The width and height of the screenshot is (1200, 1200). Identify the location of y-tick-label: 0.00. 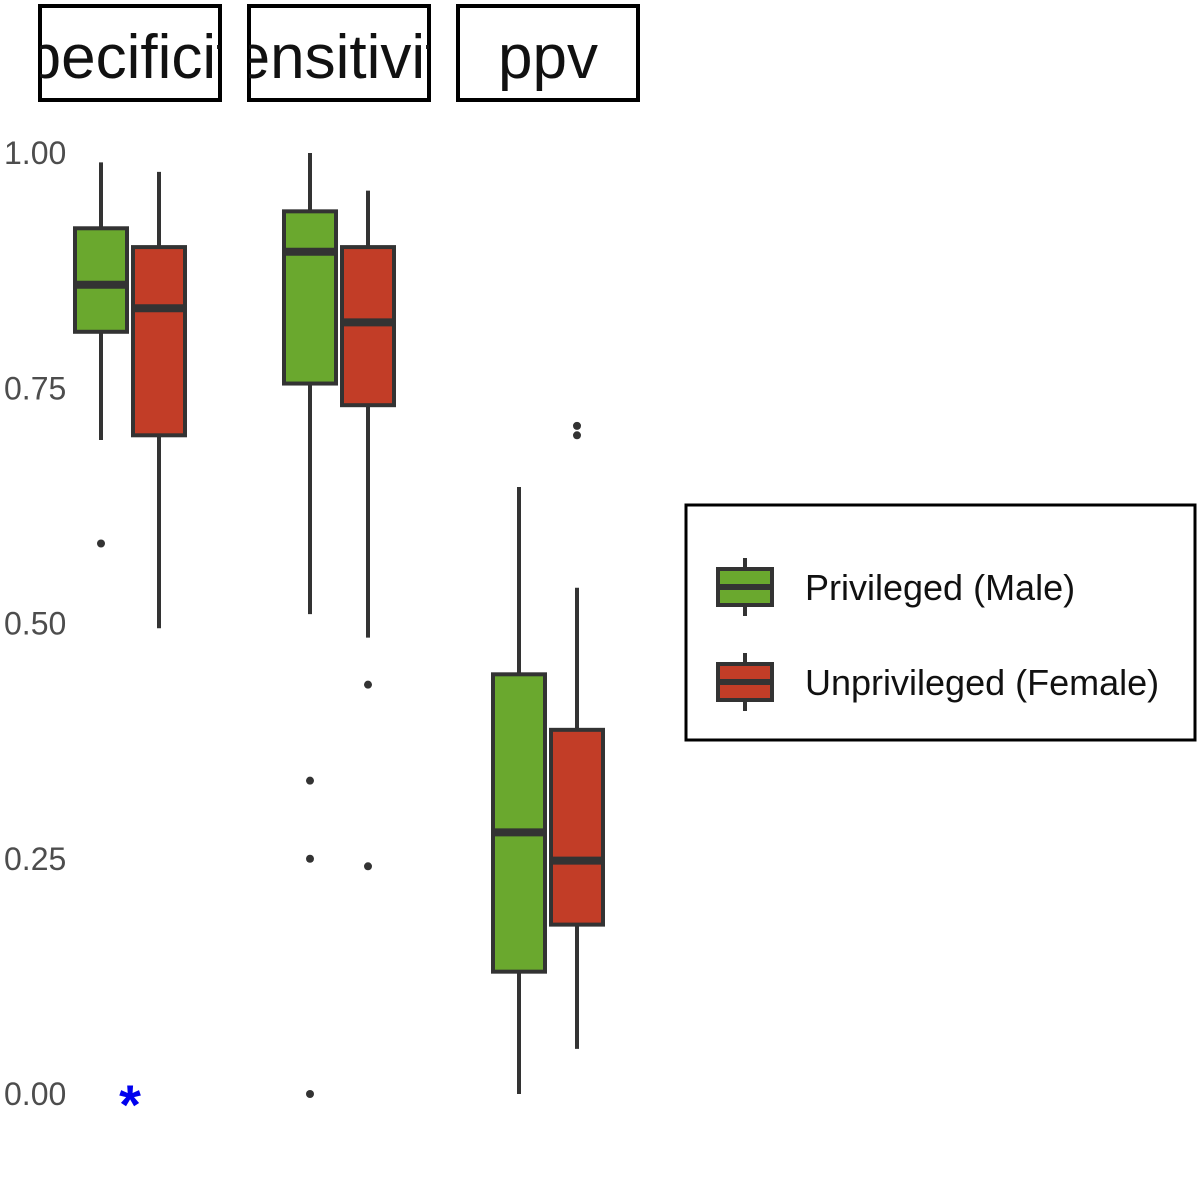
(35, 1094).